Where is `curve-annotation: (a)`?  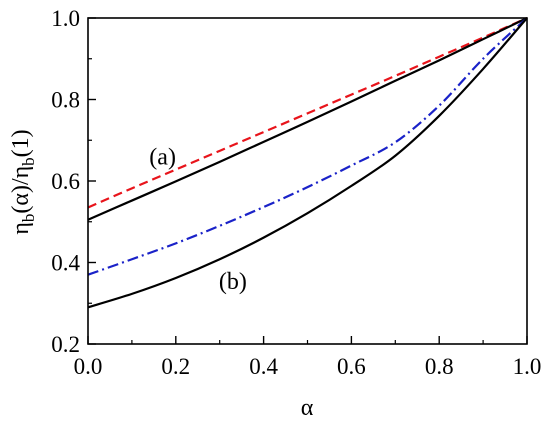 curve-annotation: (a) is located at coordinates (162, 158).